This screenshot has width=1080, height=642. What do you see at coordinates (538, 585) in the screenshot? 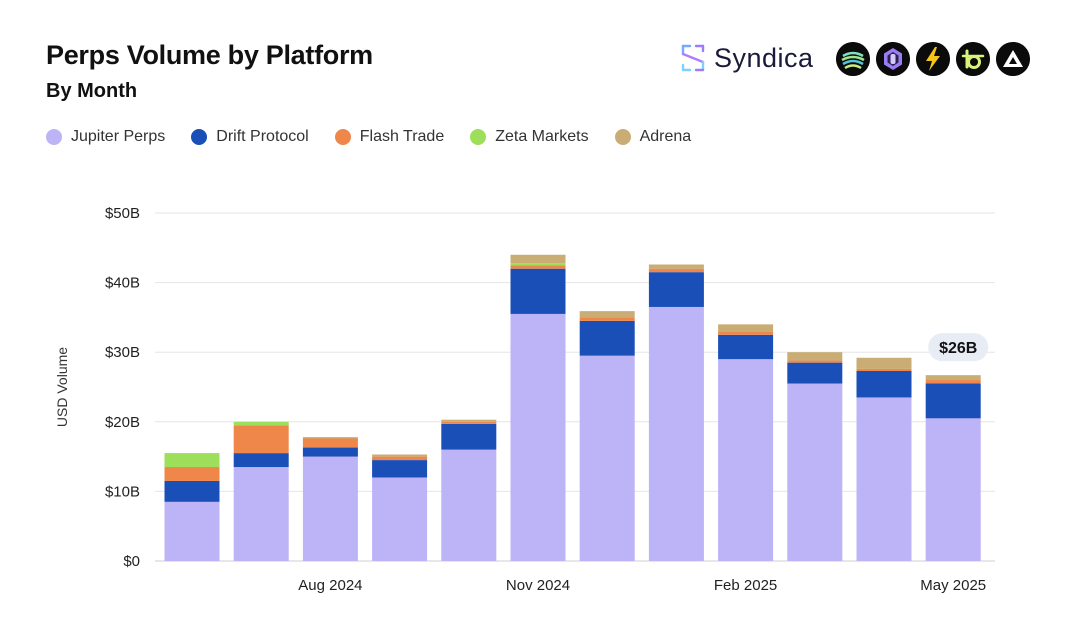
I see `x-tick-label: Nov 2024` at bounding box center [538, 585].